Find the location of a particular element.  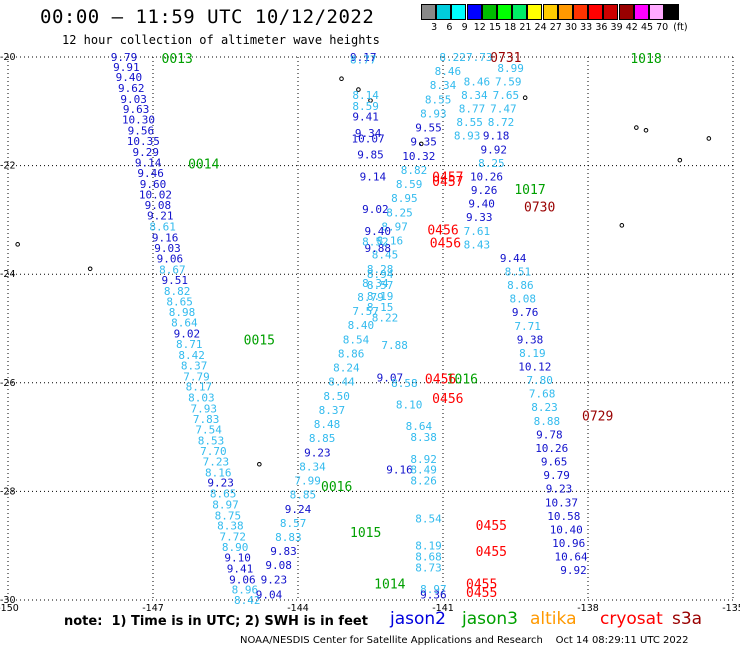

swh-value-label: 7.99 is located at coordinates (307, 481).